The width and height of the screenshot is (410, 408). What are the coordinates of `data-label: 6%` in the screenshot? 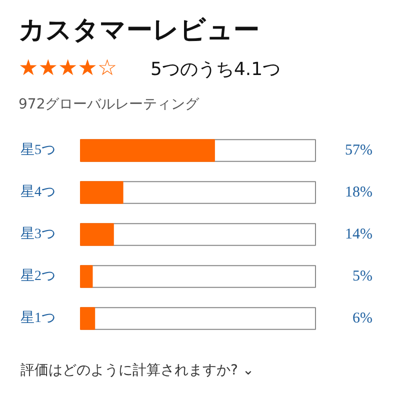 It's located at (362, 318).